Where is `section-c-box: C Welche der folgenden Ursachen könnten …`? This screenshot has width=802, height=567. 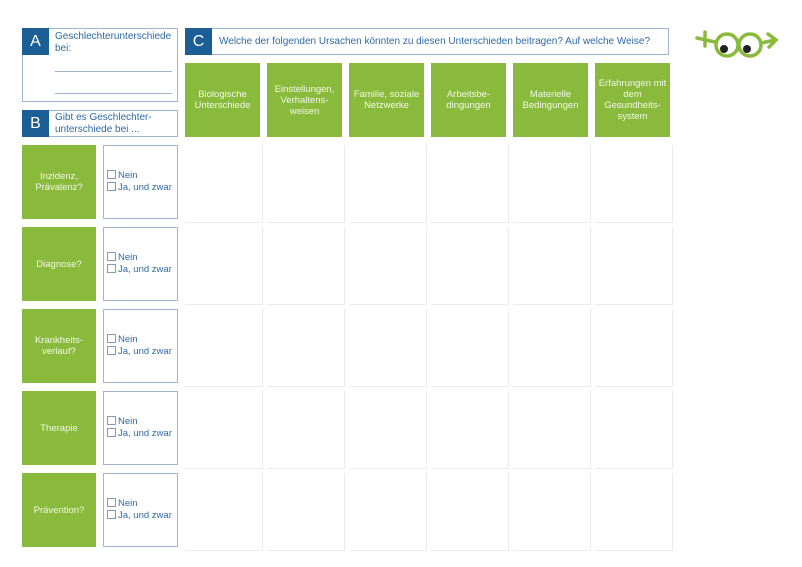
section-c-box: C Welche der folgenden Ursachen könnten … is located at coordinates (427, 41).